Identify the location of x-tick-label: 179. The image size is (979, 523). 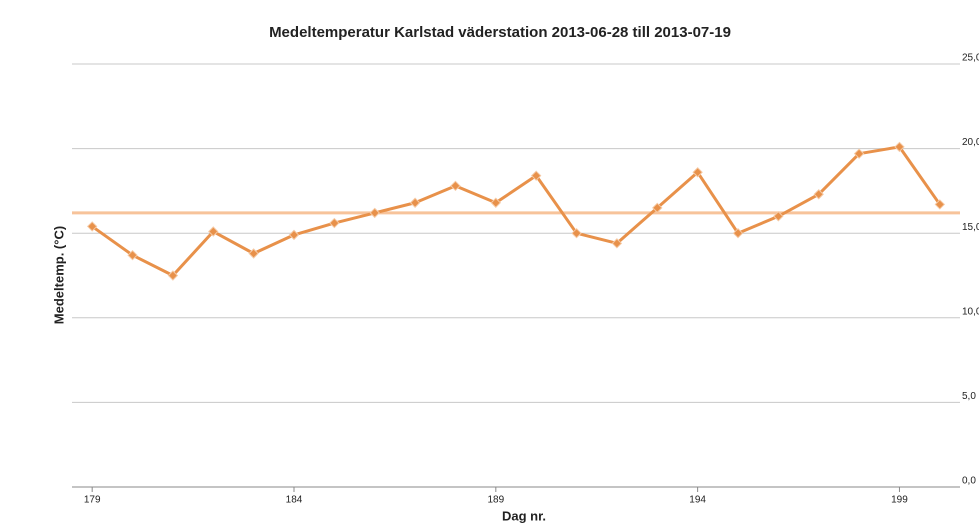
(92, 500).